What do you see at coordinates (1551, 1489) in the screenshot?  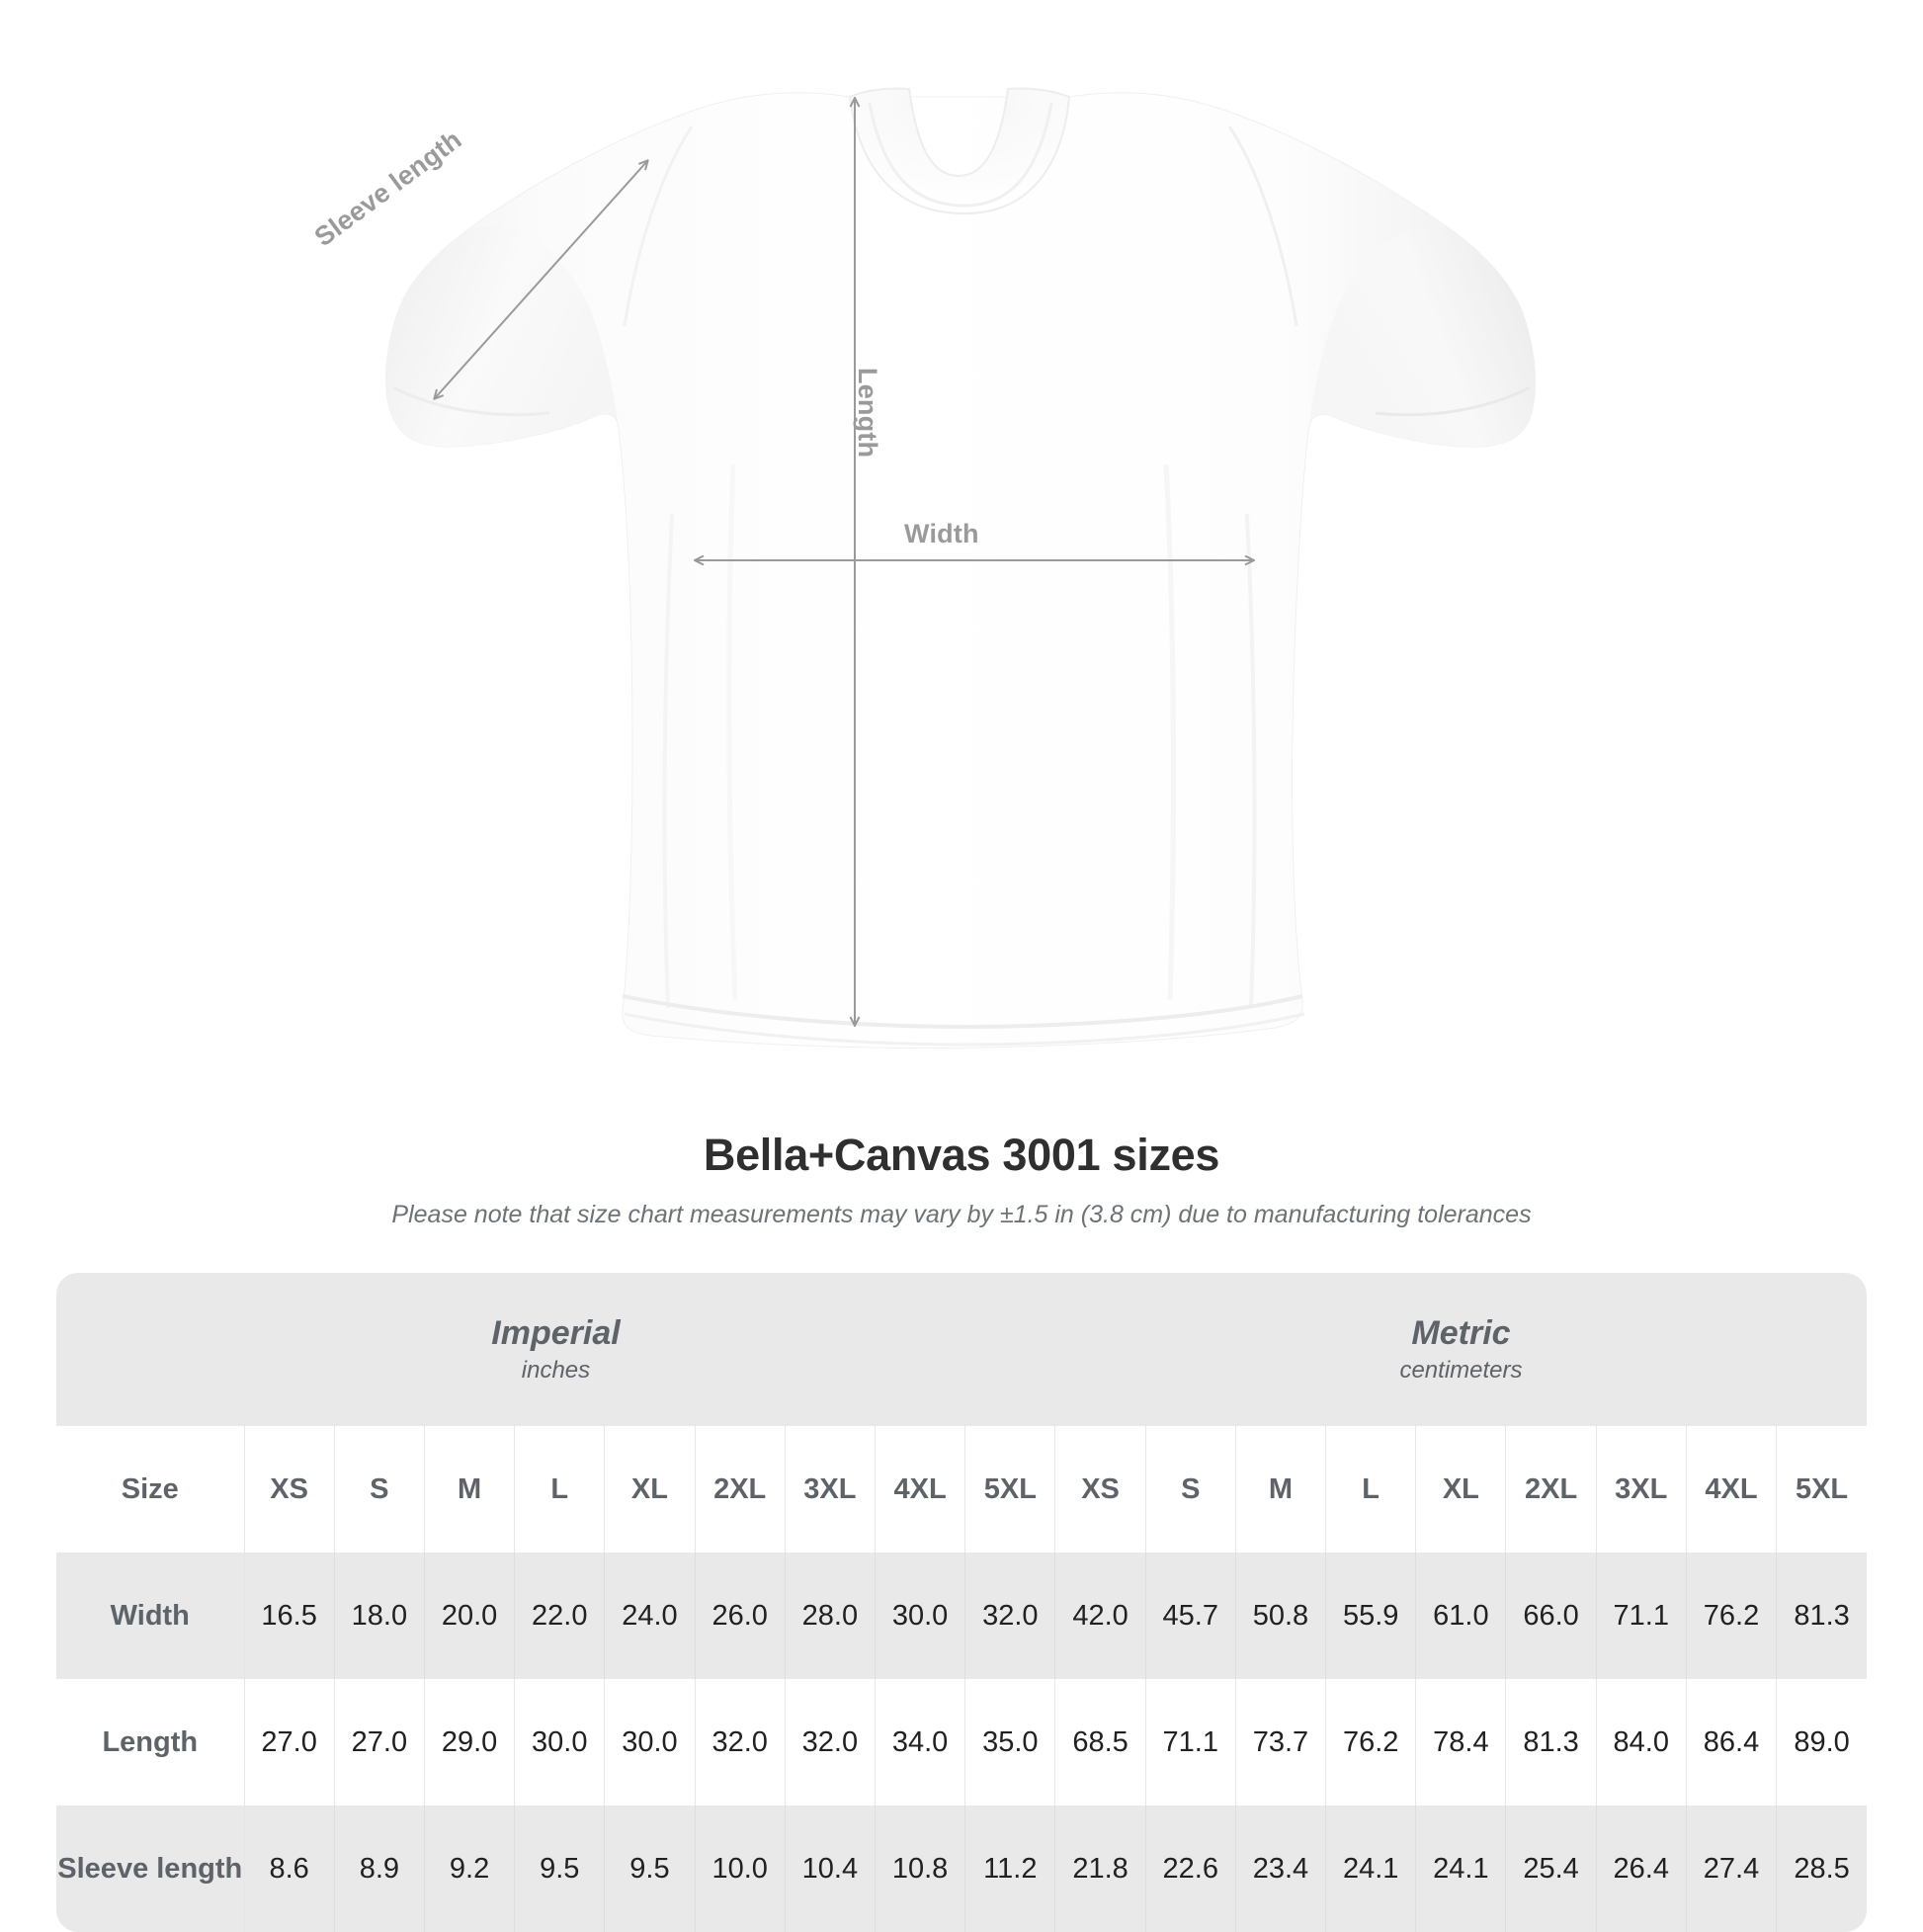 I see `size-col-metric-2xl: 2XL` at bounding box center [1551, 1489].